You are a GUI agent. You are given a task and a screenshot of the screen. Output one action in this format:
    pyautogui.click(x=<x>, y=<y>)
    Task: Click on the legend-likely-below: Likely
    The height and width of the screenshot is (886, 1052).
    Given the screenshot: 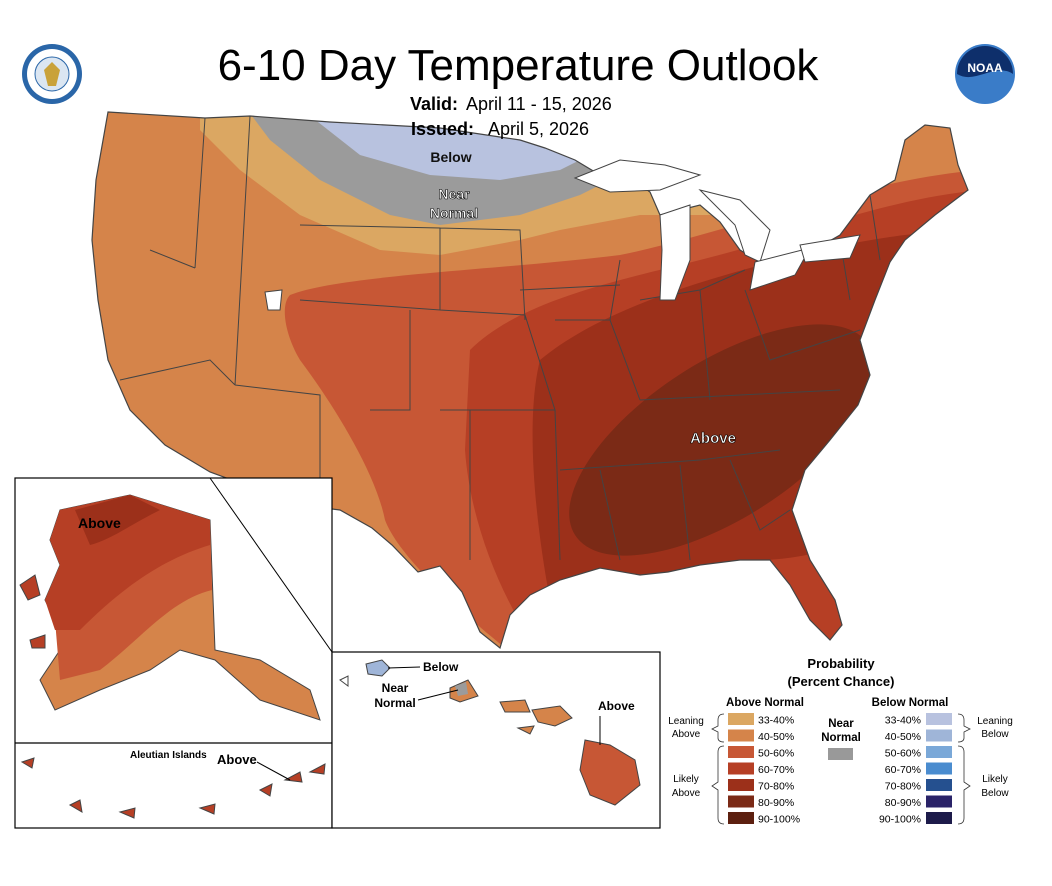 What is the action you would take?
    pyautogui.click(x=995, y=779)
    